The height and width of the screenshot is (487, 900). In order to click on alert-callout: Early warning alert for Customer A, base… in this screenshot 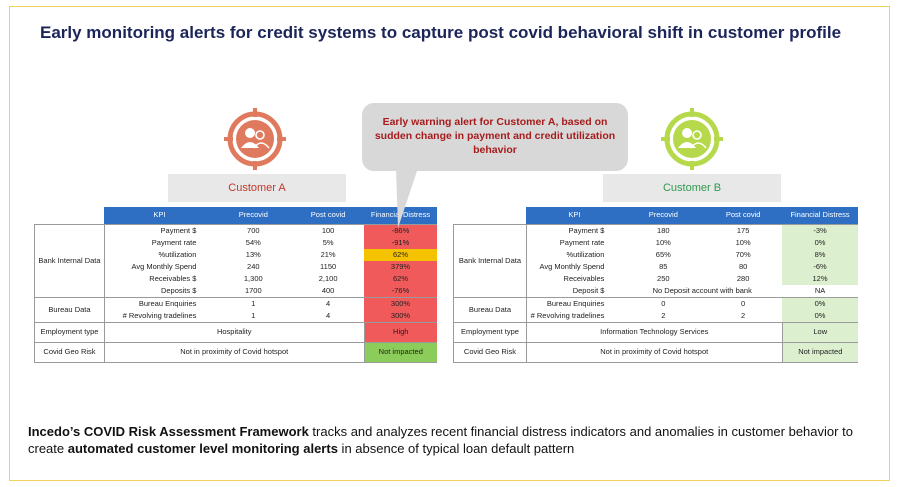, I will do `click(495, 137)`.